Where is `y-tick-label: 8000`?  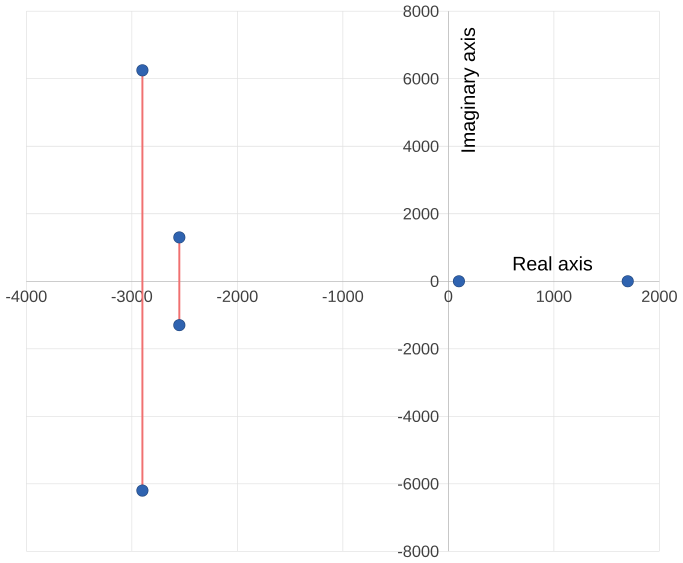
y-tick-label: 8000 is located at coordinates (420, 12).